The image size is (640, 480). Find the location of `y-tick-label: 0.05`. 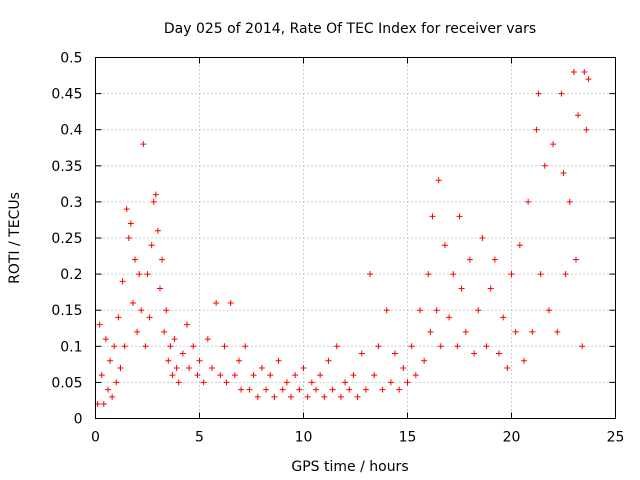

y-tick-label: 0.05 is located at coordinates (66, 383).